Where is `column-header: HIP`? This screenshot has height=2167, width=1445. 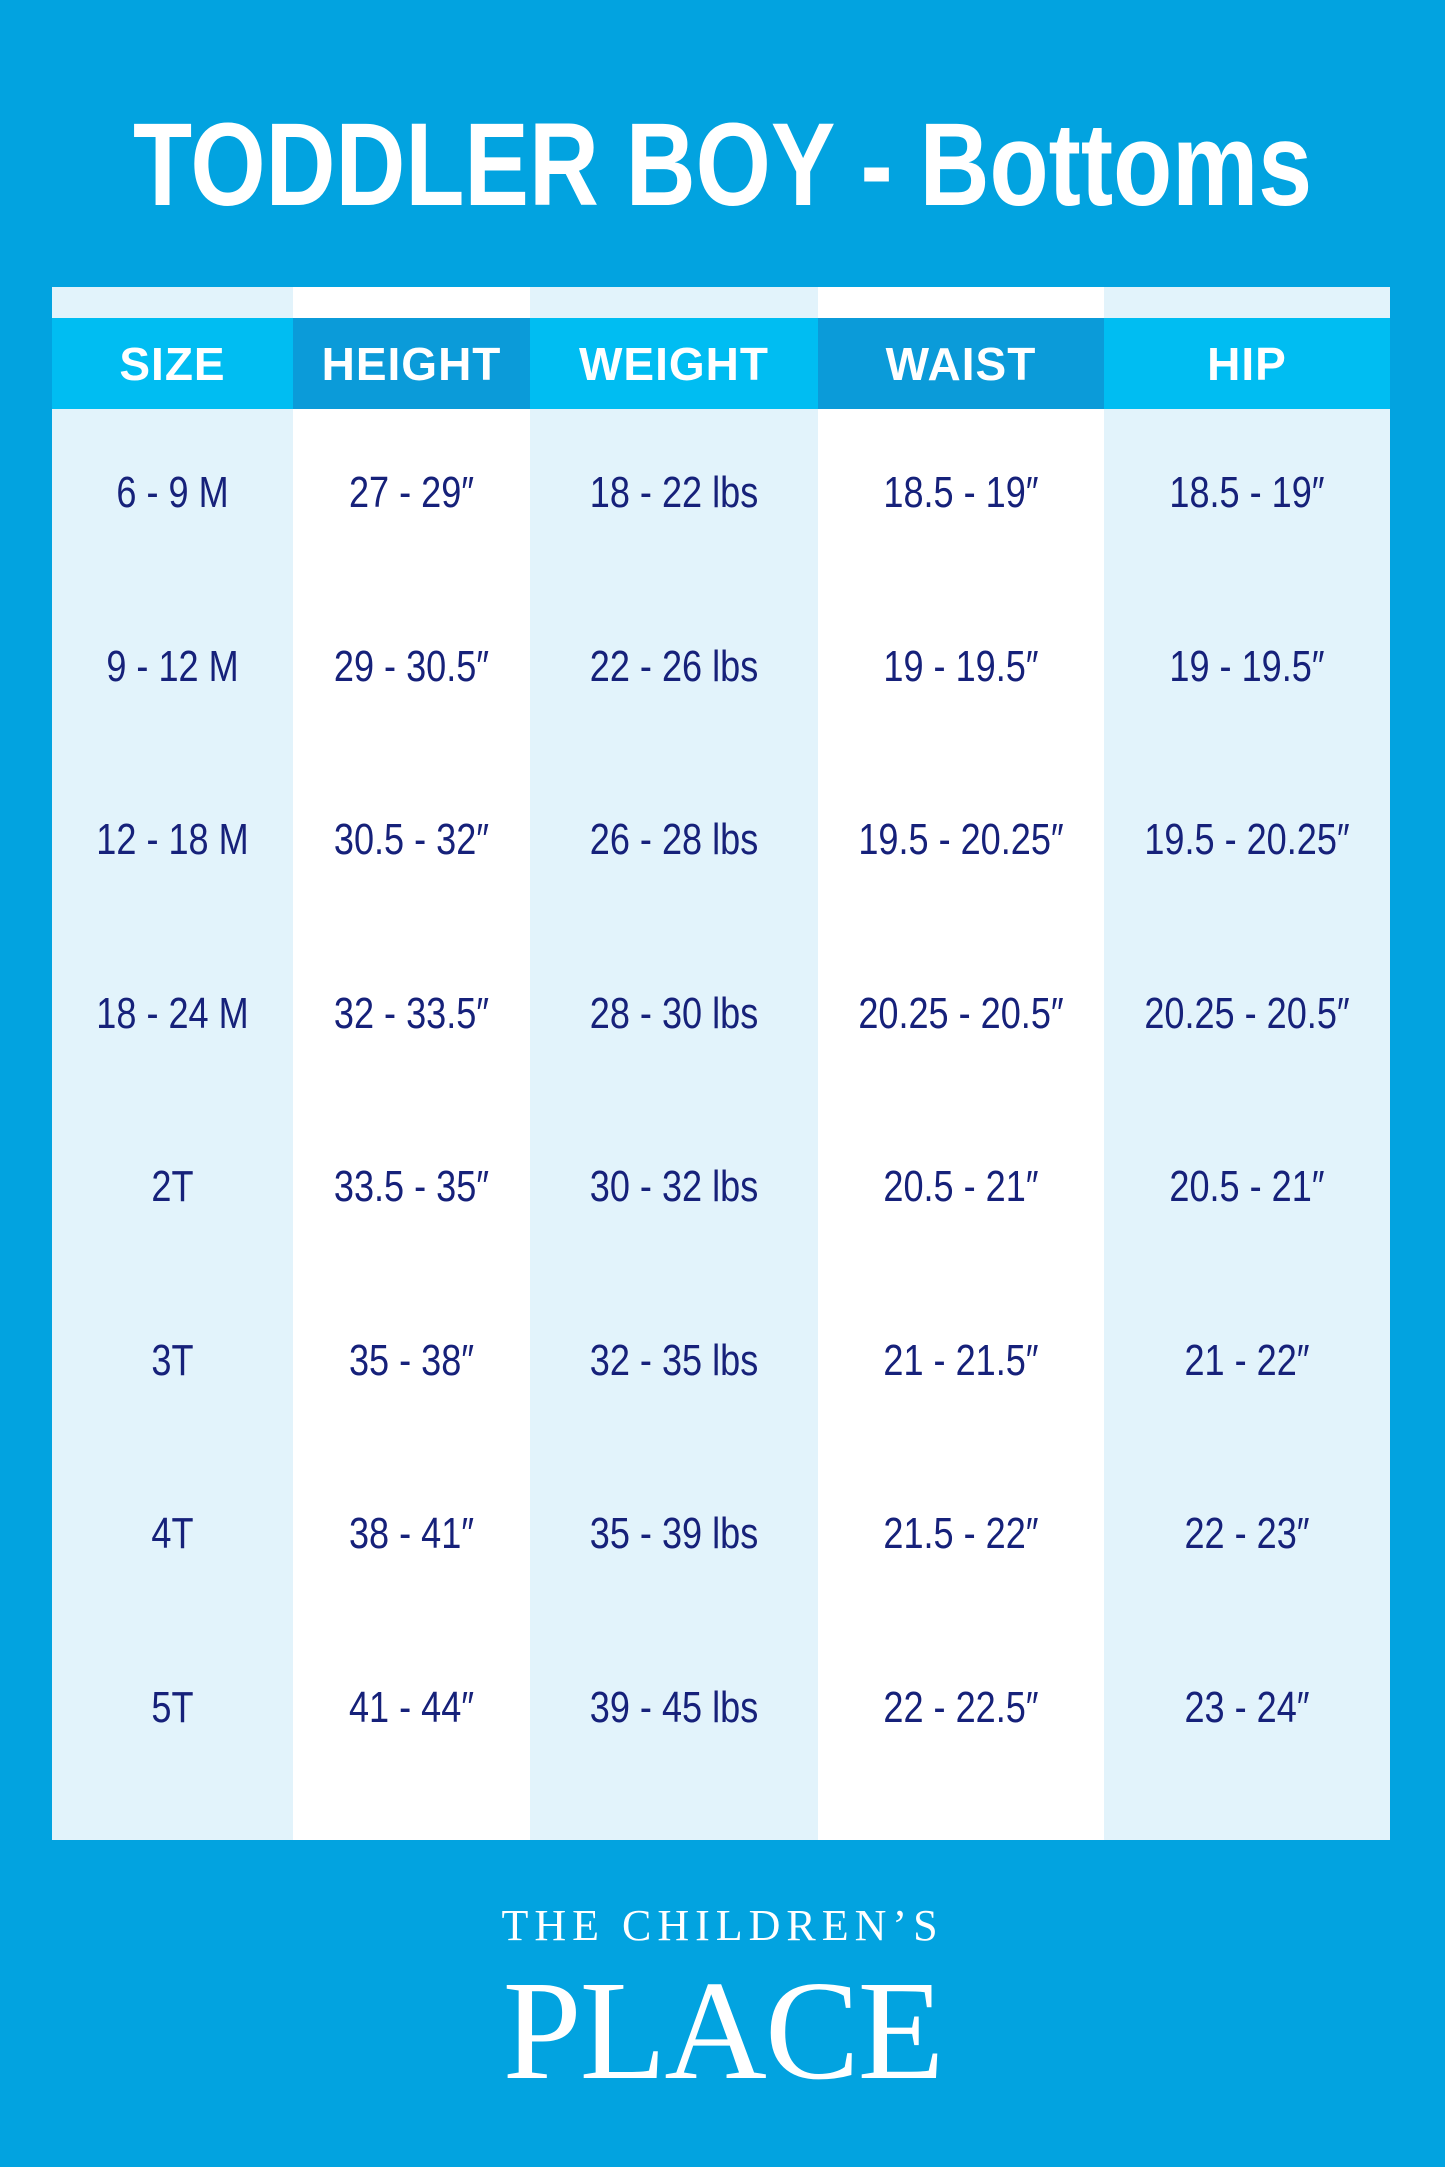 column-header: HIP is located at coordinates (1247, 363).